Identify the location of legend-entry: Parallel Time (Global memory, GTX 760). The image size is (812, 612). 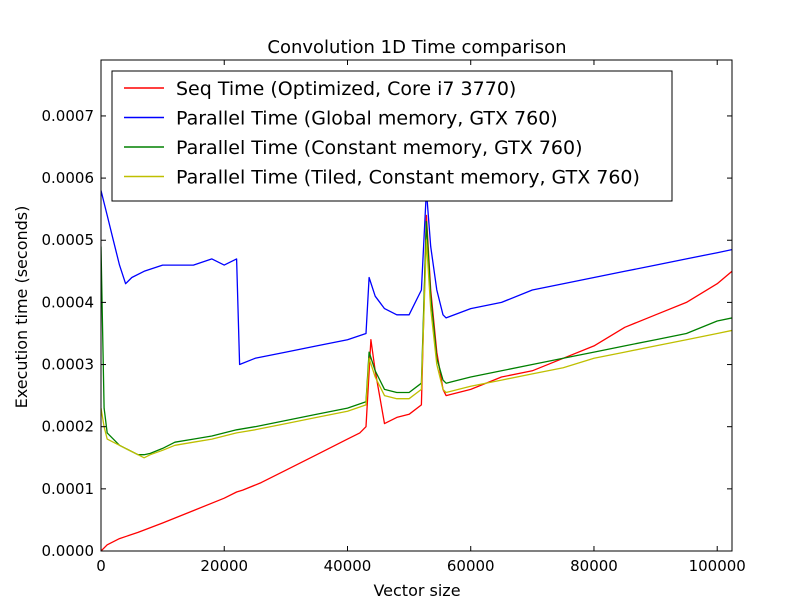
(367, 119).